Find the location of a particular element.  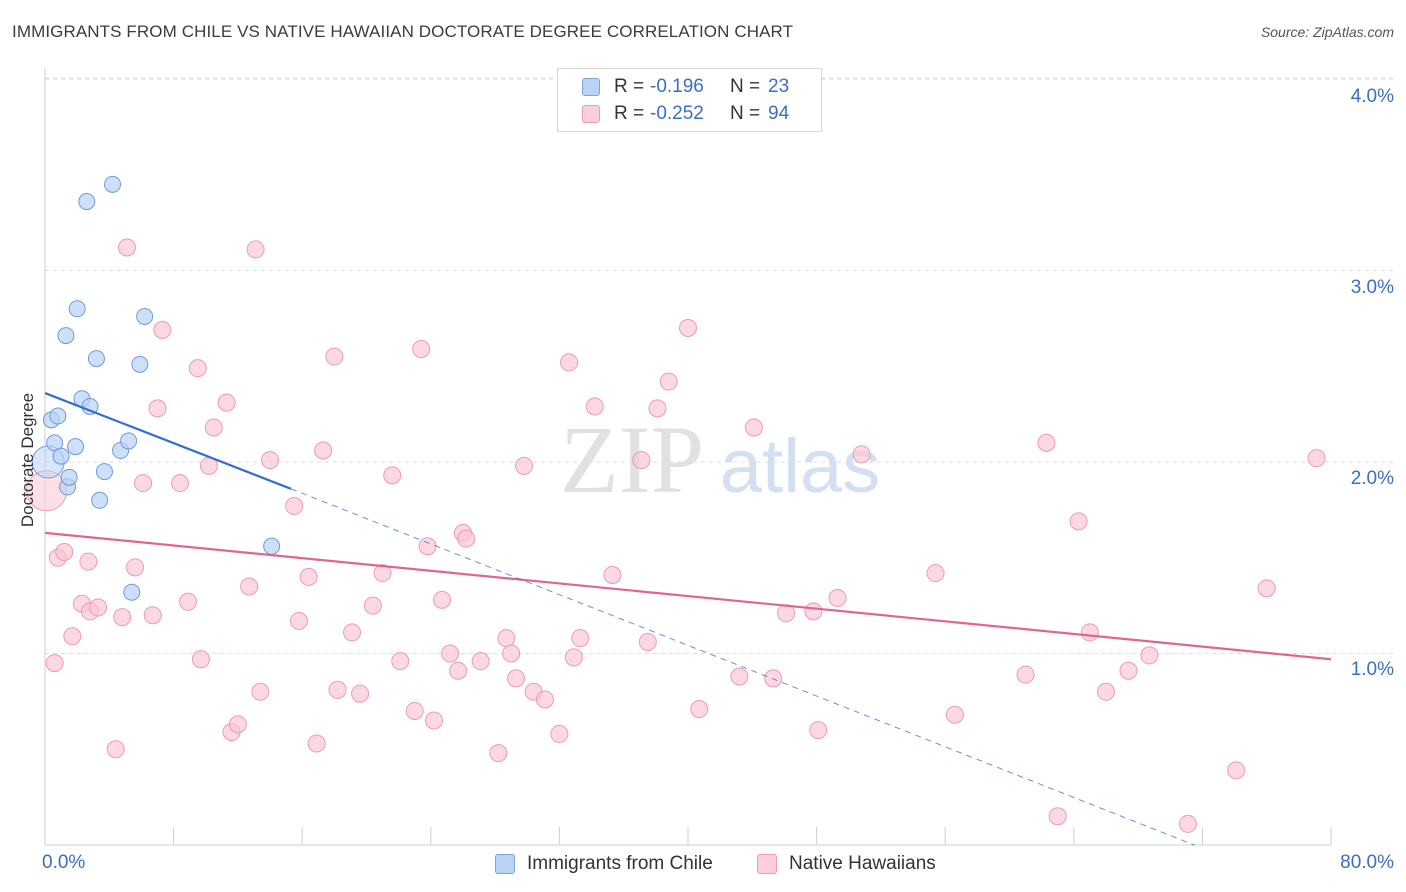

y-tick-label: 3.0% is located at coordinates (1372, 287).